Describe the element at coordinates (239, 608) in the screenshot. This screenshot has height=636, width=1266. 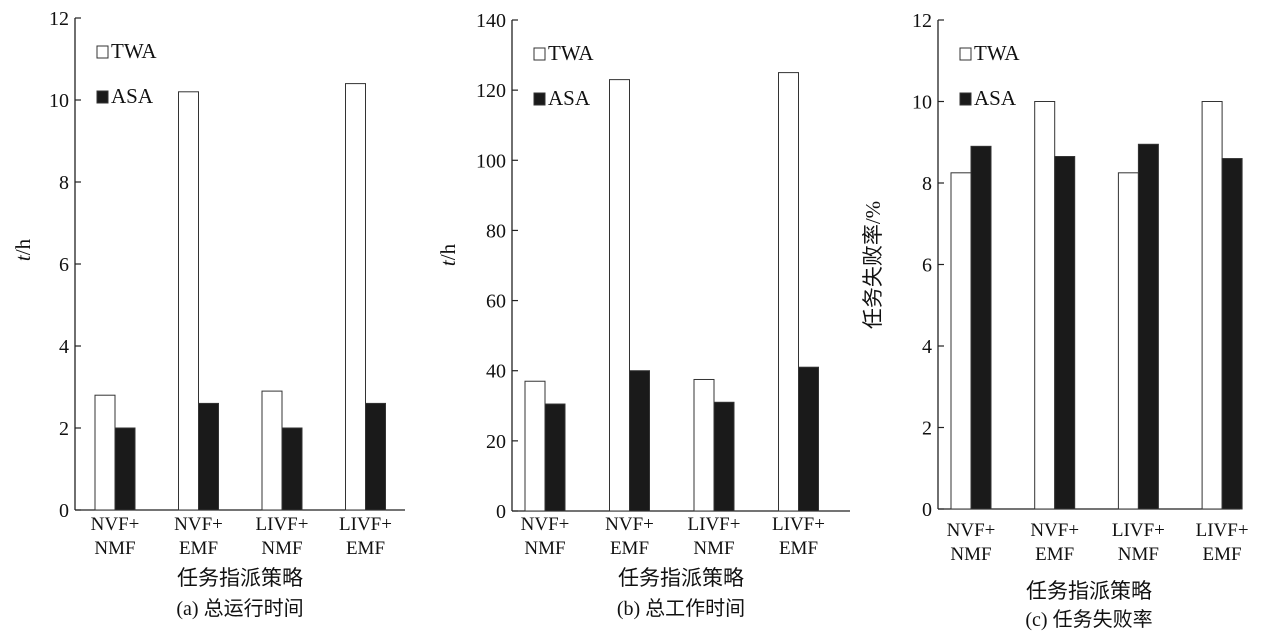
I see `chart-caption: (a) 总运行时间` at that location.